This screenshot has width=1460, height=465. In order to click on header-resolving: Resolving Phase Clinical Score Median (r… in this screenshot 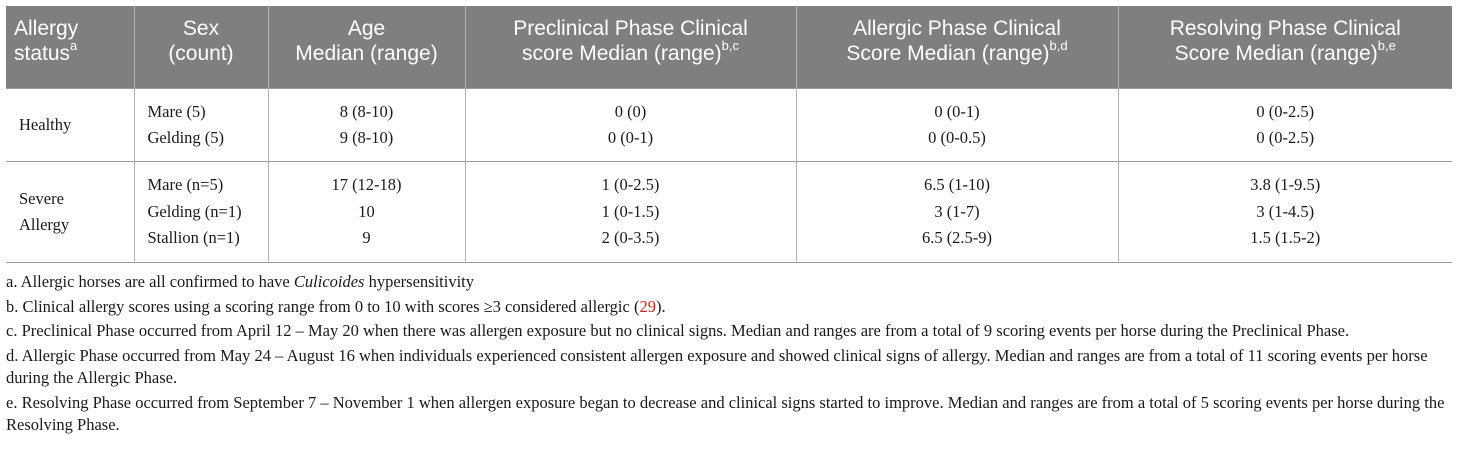, I will do `click(1284, 47)`.